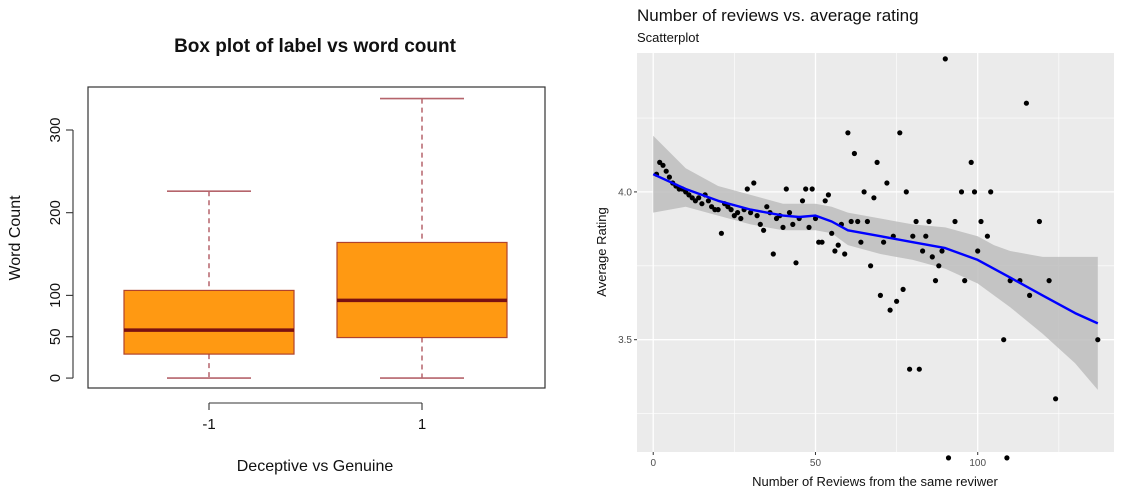 The image size is (1129, 496). What do you see at coordinates (625, 192) in the screenshot?
I see `scatter-y-tick-label: 4.0` at bounding box center [625, 192].